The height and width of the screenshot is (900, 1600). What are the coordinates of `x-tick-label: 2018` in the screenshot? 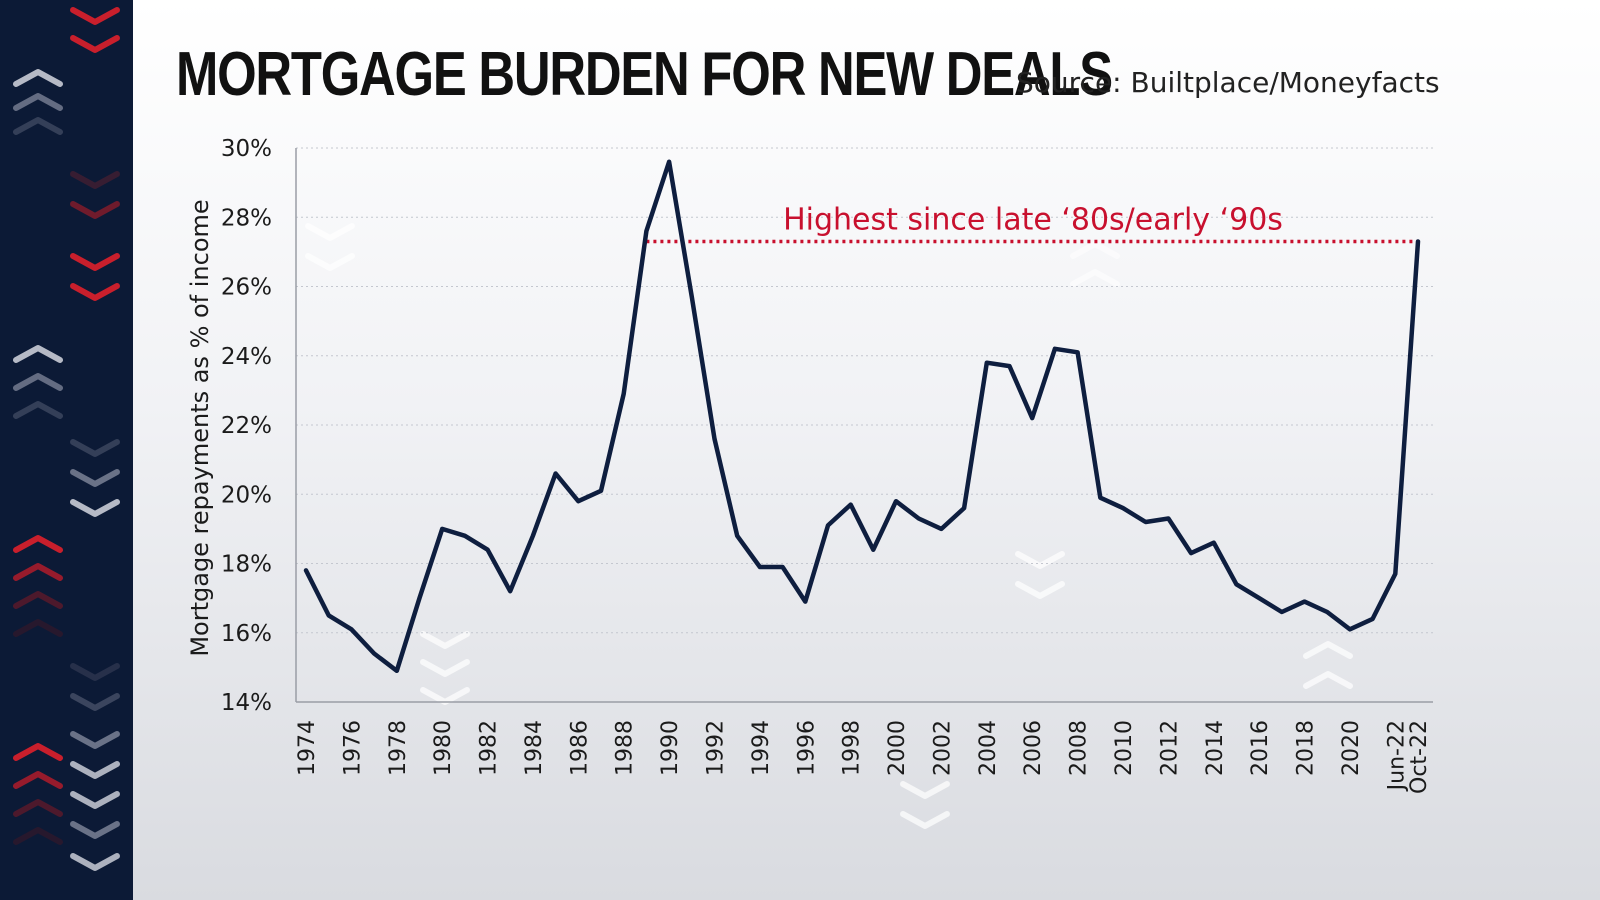 It's located at (1306, 748).